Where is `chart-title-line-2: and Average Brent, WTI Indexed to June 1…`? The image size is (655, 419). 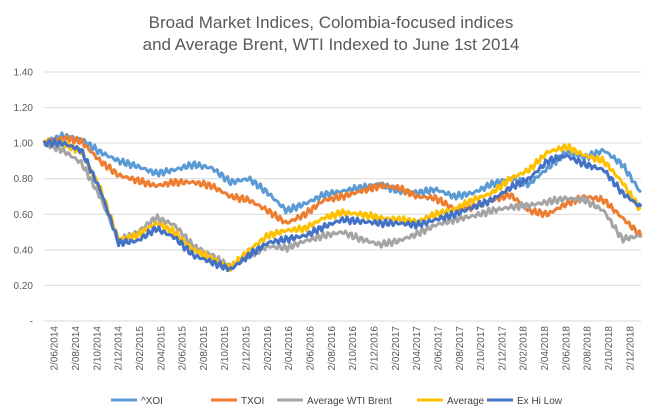
chart-title-line-2: and Average Brent, WTI Indexed to June 1… is located at coordinates (331, 44).